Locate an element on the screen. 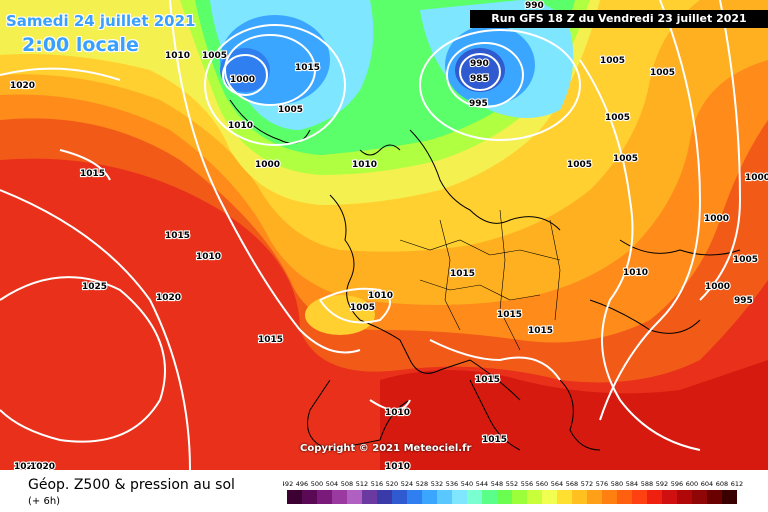 Image resolution: width=768 pixels, height=512 pixels. scale-tick-label: 576 is located at coordinates (602, 484).